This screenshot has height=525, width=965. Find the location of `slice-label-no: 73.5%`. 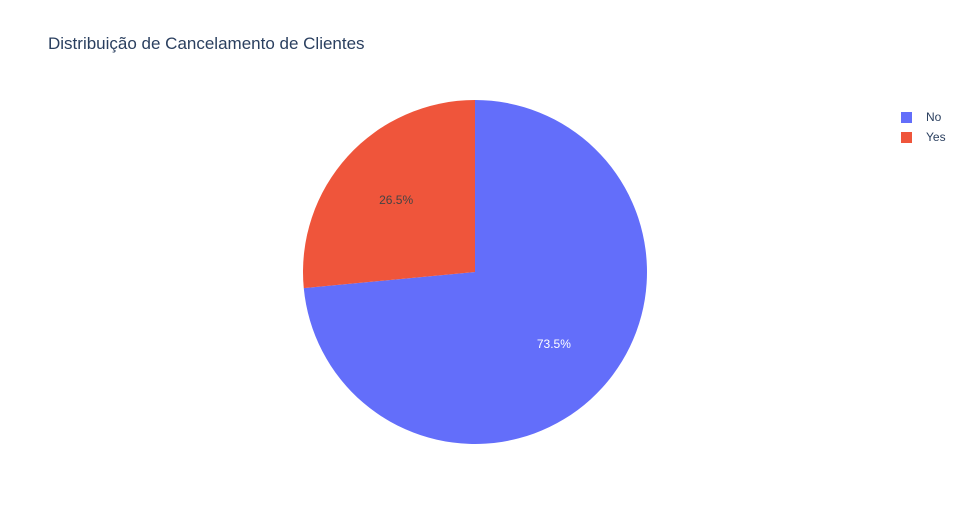

slice-label-no: 73.5% is located at coordinates (554, 344).